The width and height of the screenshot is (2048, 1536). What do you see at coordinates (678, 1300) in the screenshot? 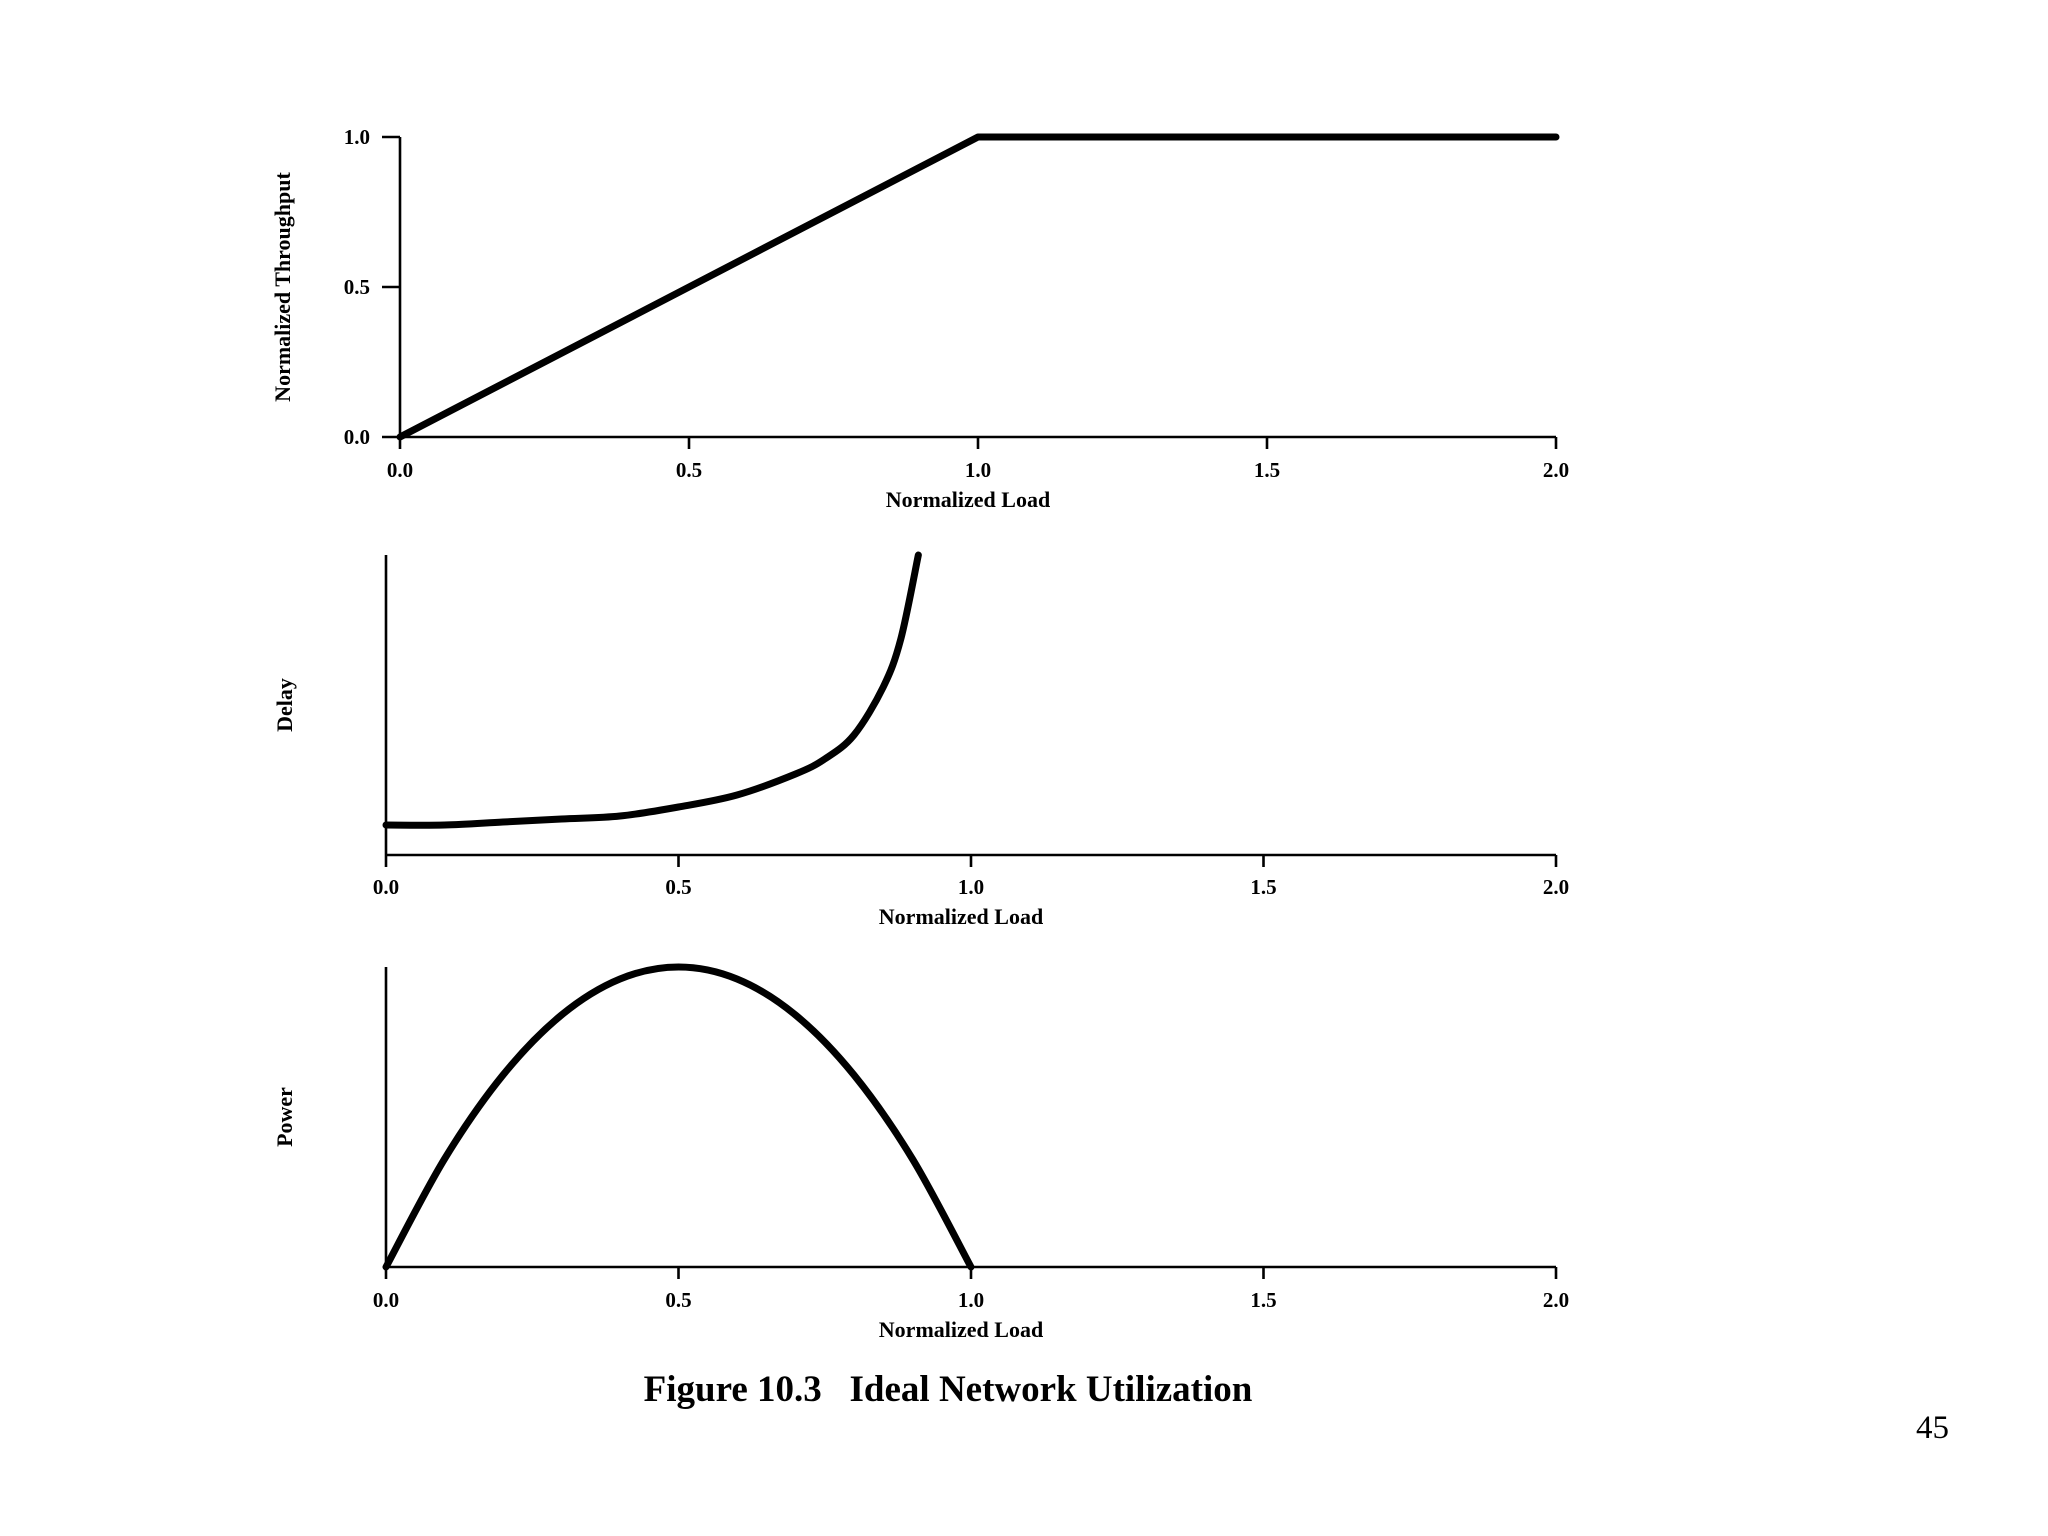
I see `power-x-tick-label: 0.5` at bounding box center [678, 1300].